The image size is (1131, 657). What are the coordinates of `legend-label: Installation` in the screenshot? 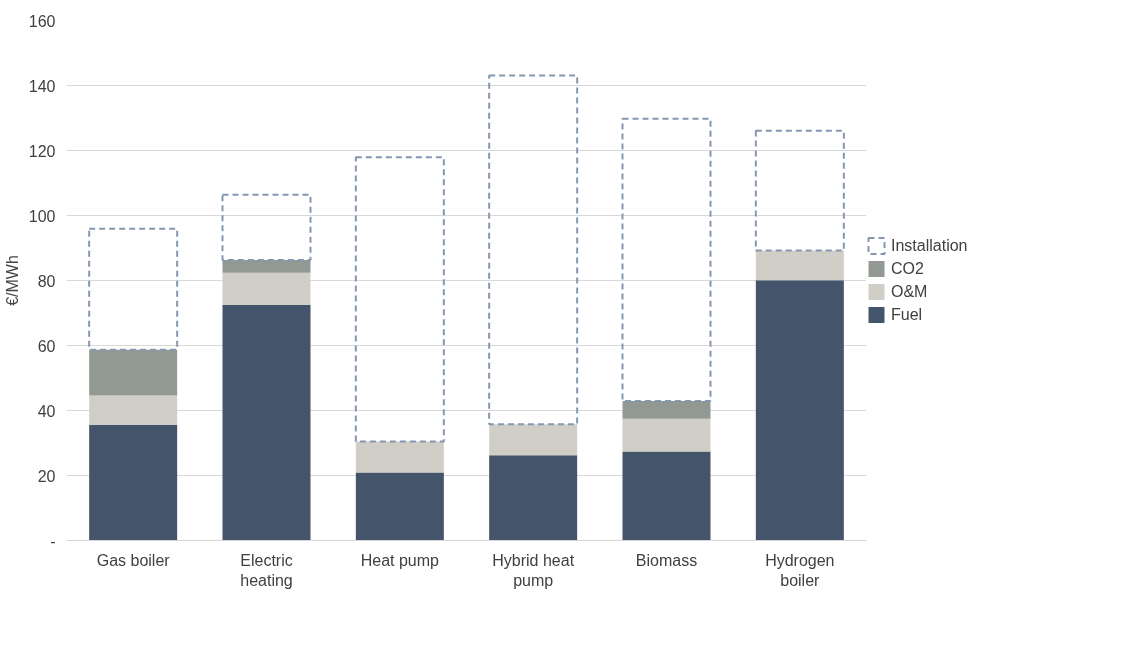 It's located at (929, 245).